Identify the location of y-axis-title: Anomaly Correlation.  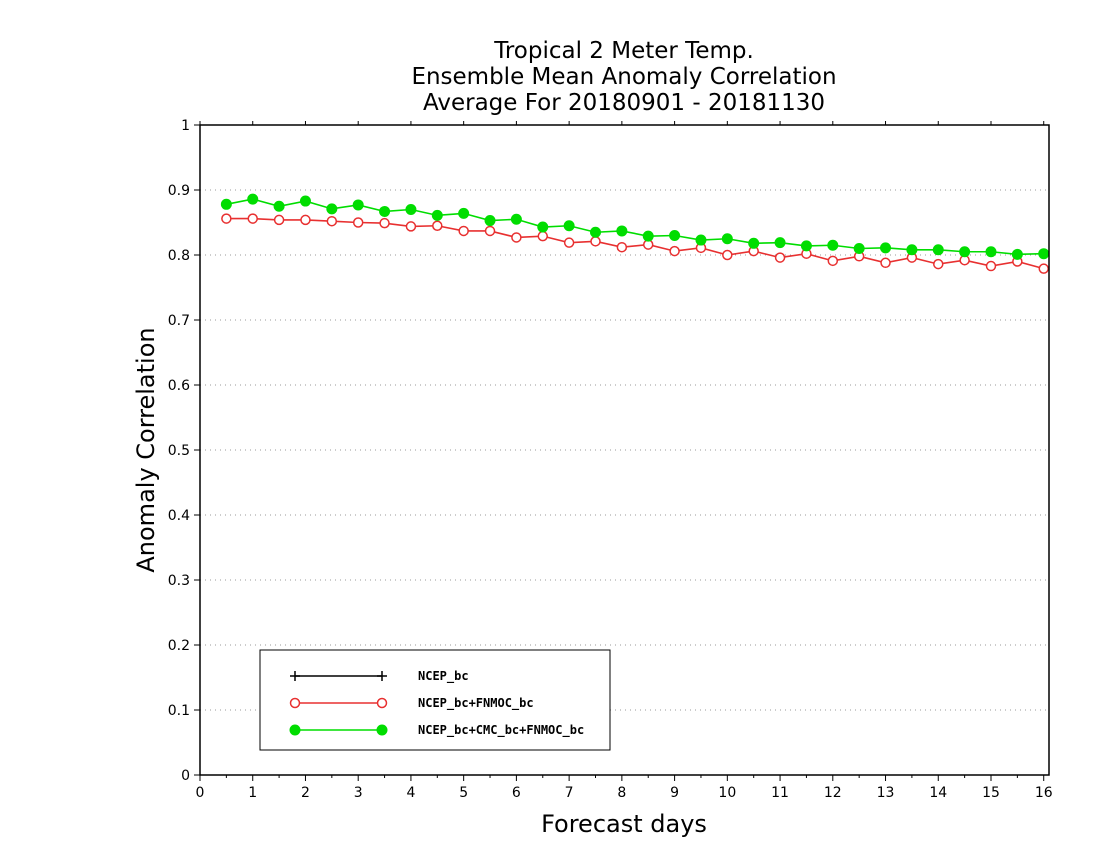
(146, 449).